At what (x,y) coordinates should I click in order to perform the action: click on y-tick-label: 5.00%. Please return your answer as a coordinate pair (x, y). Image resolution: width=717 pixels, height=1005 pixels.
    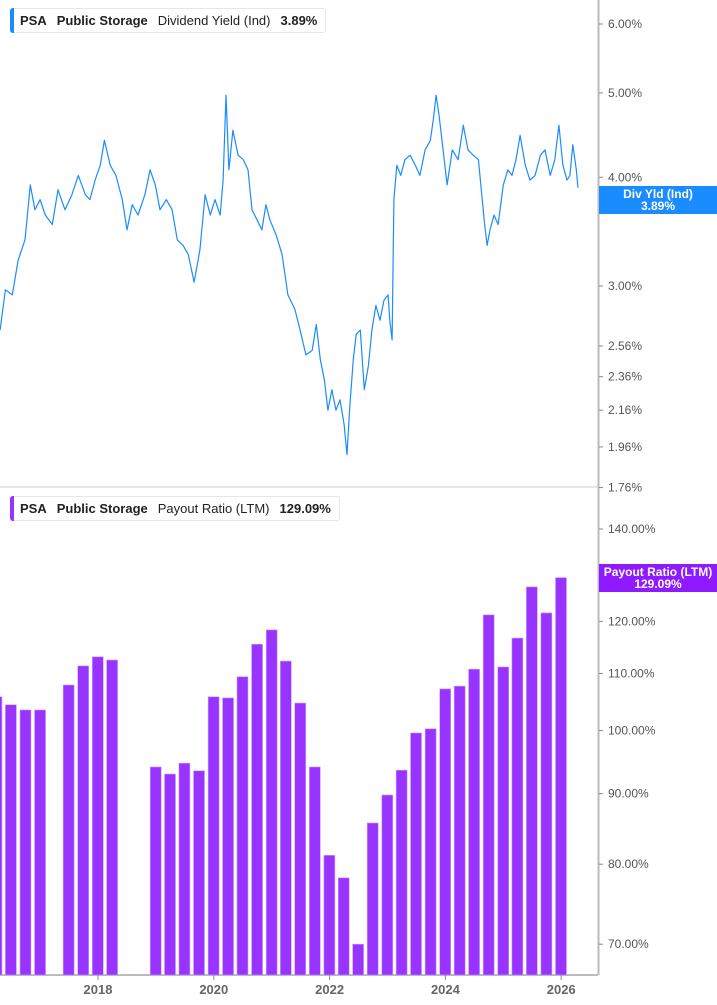
    Looking at the image, I should click on (625, 93).